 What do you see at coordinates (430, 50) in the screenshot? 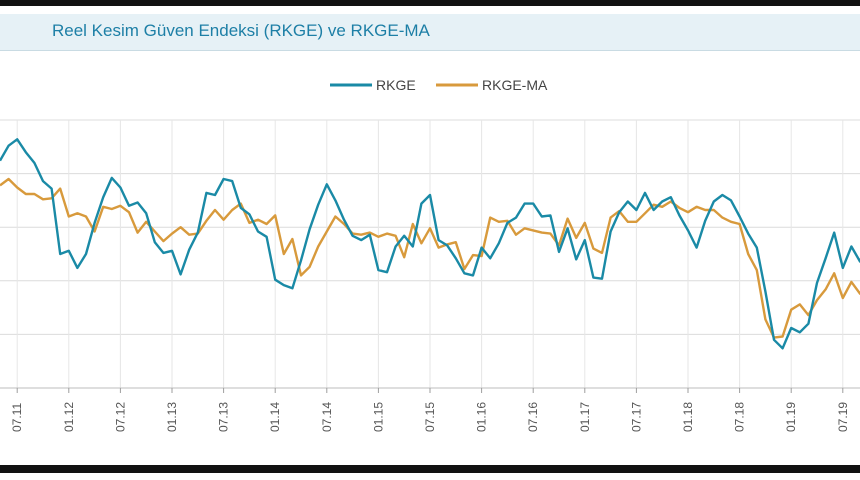
I see `title-divider` at bounding box center [430, 50].